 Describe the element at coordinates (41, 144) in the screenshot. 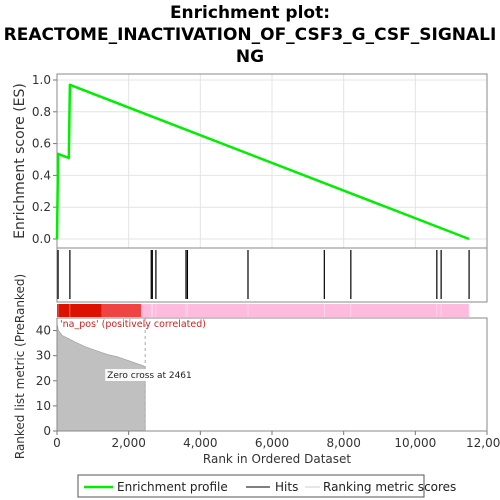

I see `es-ytick-label: 0.6` at that location.